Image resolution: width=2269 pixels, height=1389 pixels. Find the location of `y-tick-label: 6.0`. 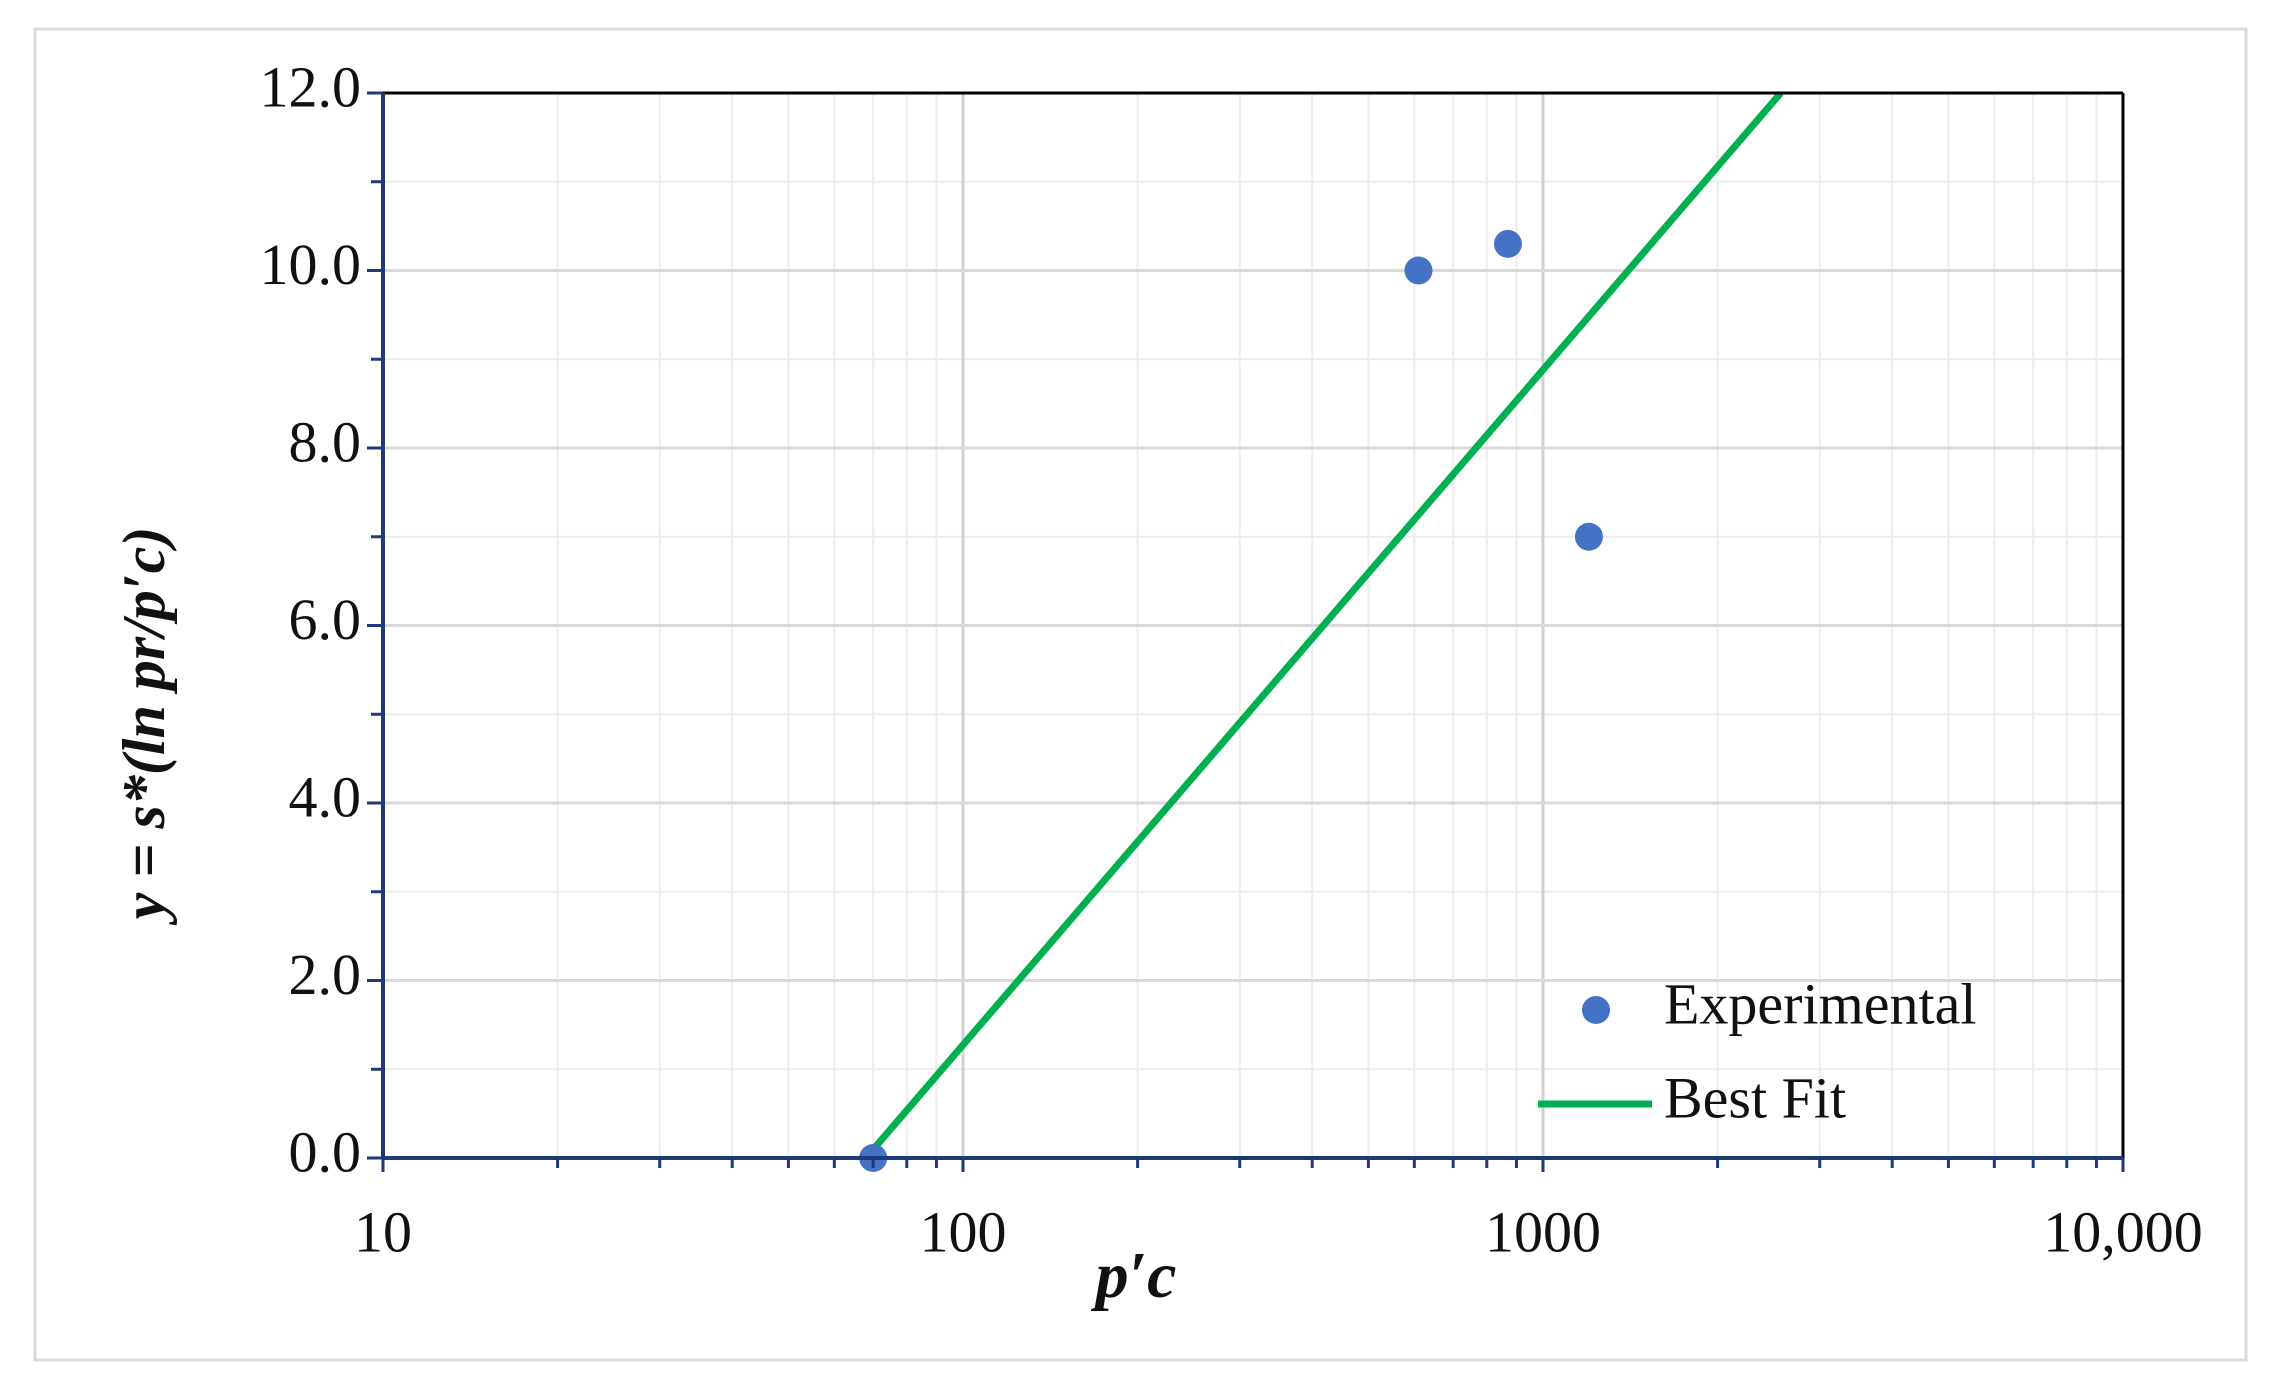

y-tick-label: 6.0 is located at coordinates (325, 619).